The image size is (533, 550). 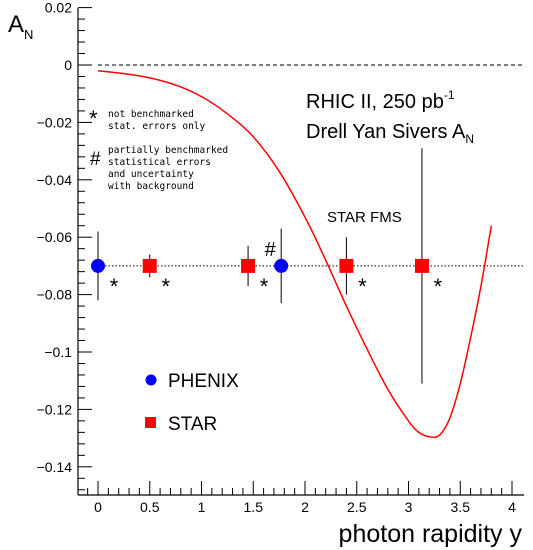 I want to click on y-tick-label: −0.04, so click(x=55, y=180).